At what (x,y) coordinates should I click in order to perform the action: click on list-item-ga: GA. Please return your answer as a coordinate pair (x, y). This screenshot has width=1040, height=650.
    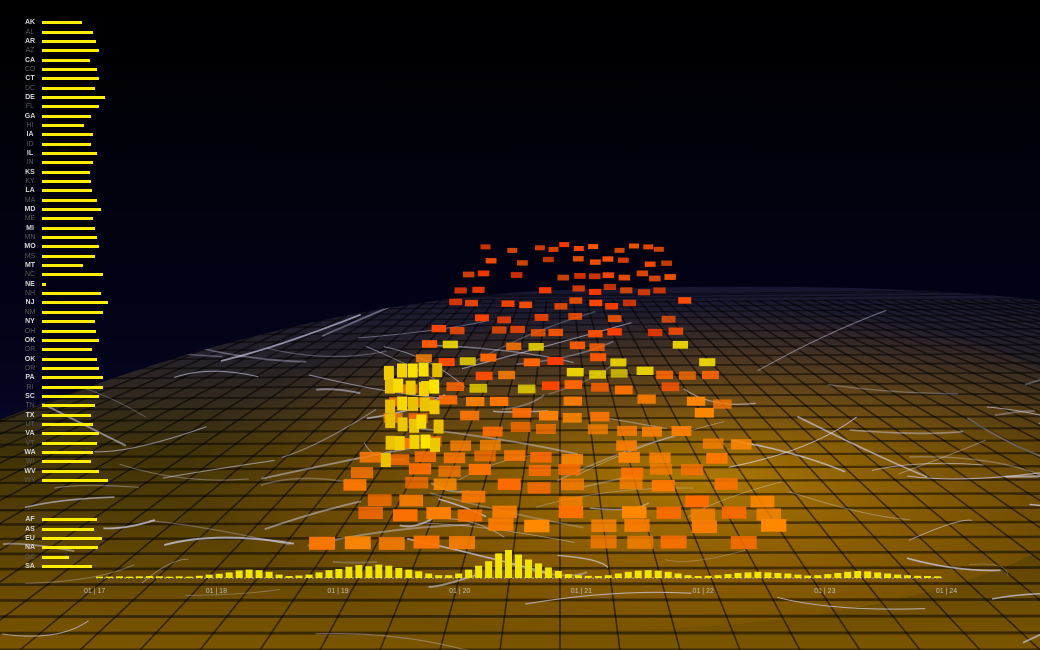
    Looking at the image, I should click on (75, 115).